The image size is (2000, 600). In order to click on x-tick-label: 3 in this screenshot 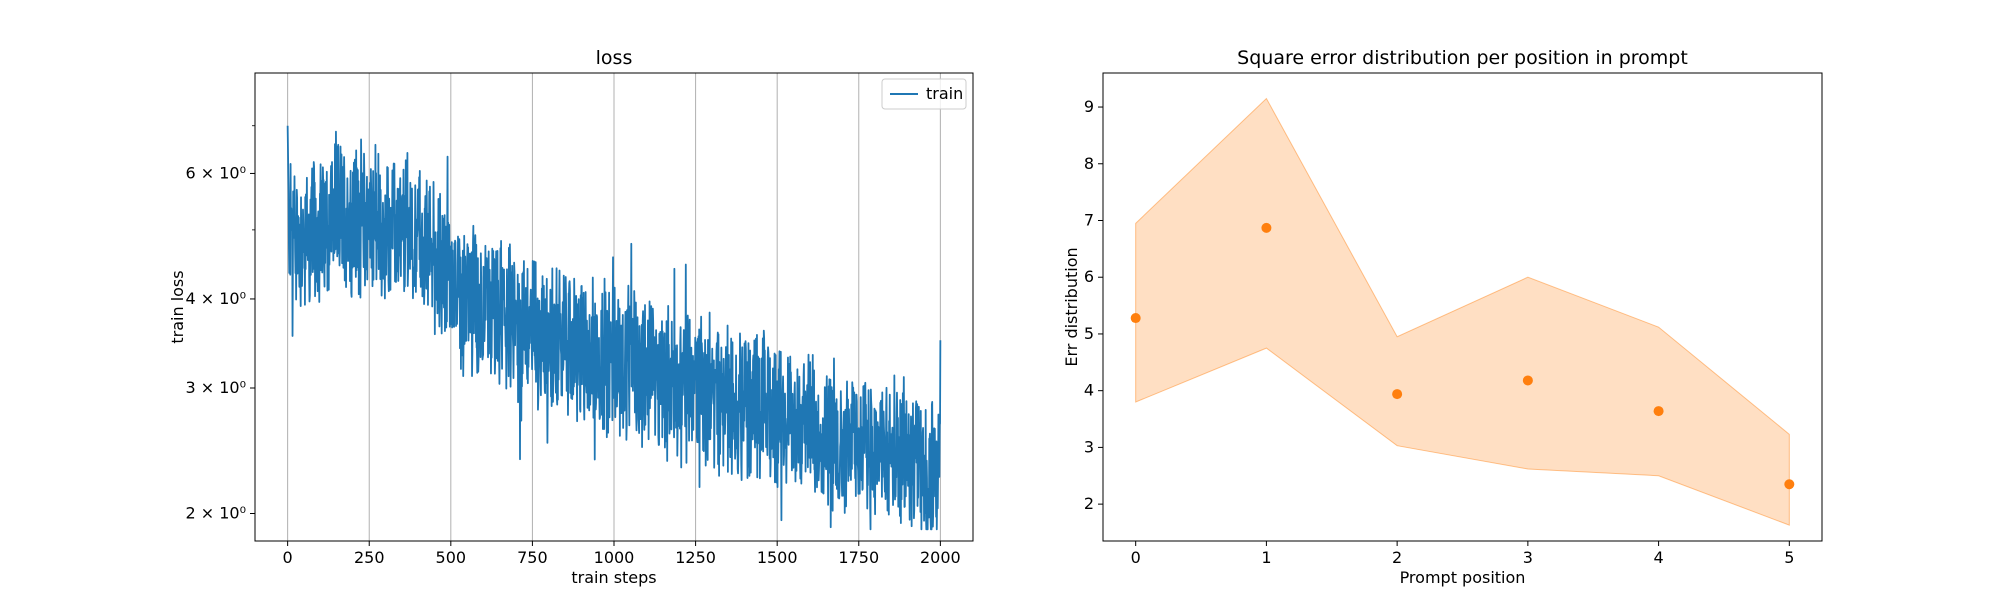, I will do `click(1528, 557)`.